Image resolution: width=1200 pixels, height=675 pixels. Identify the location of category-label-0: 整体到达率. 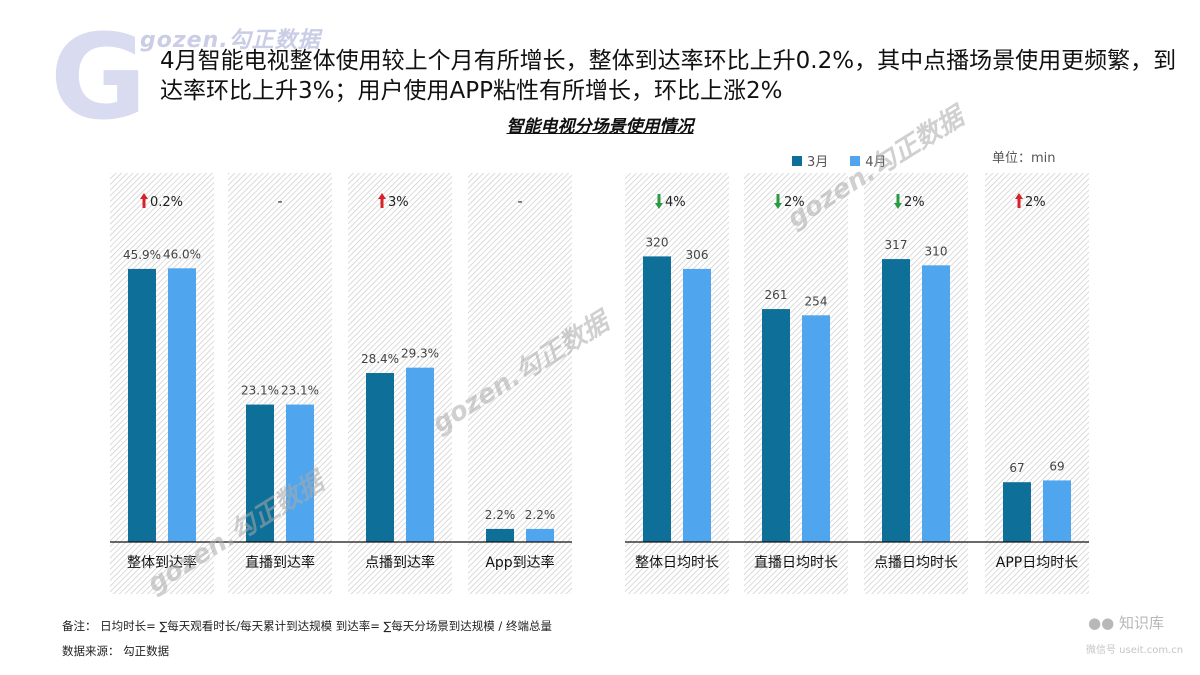
(162, 562).